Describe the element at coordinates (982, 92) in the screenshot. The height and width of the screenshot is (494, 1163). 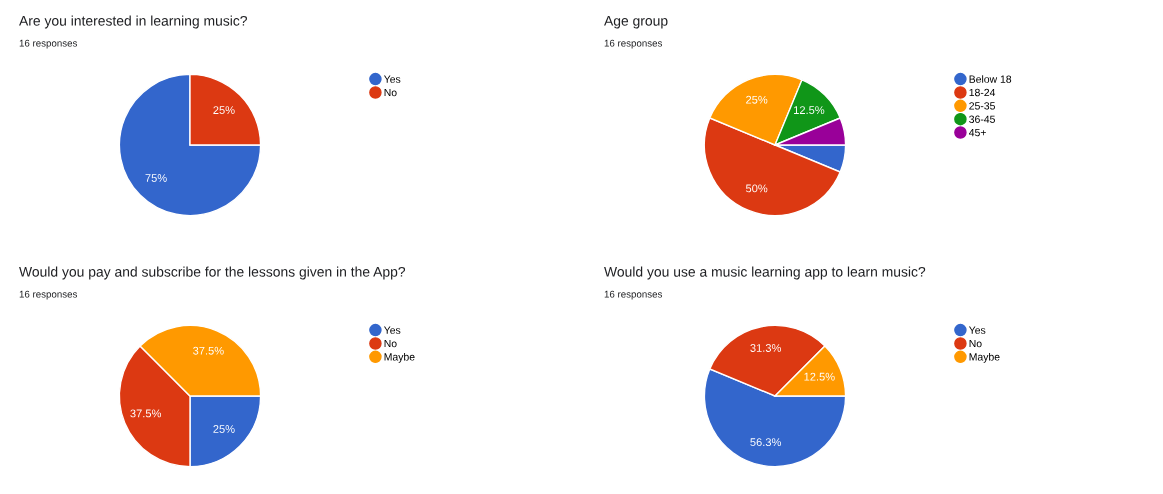
I see `legend-label: 18-24` at that location.